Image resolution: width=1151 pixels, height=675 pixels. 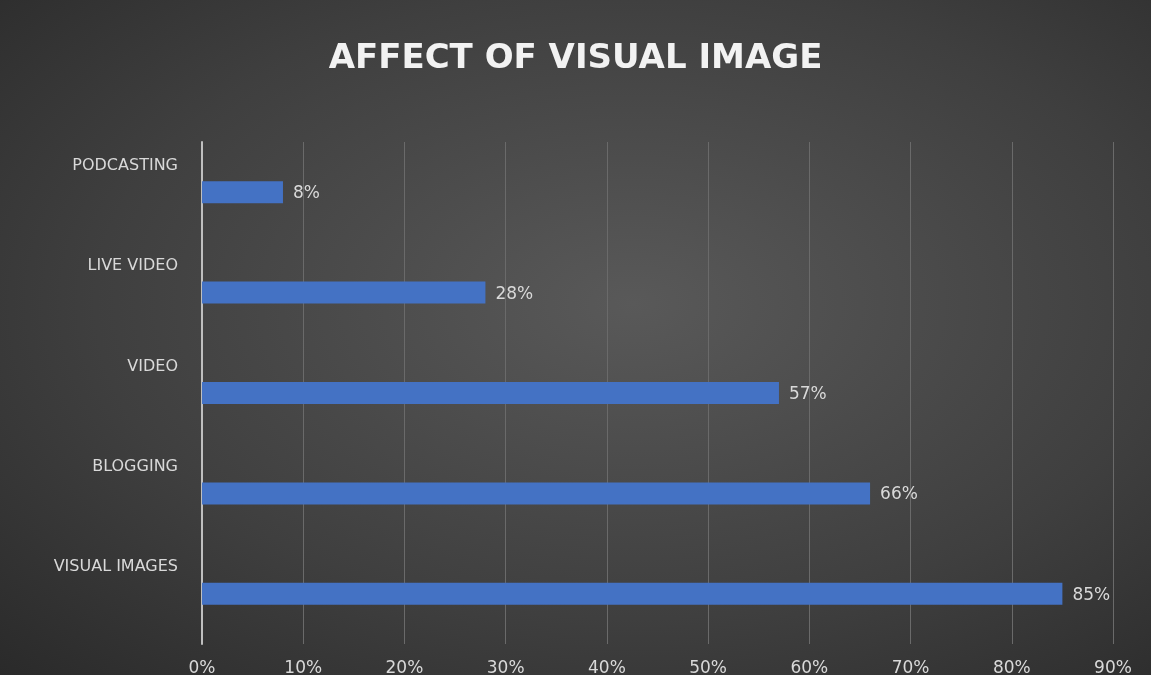 I want to click on x-tick-label: 80%, so click(x=1011, y=665).